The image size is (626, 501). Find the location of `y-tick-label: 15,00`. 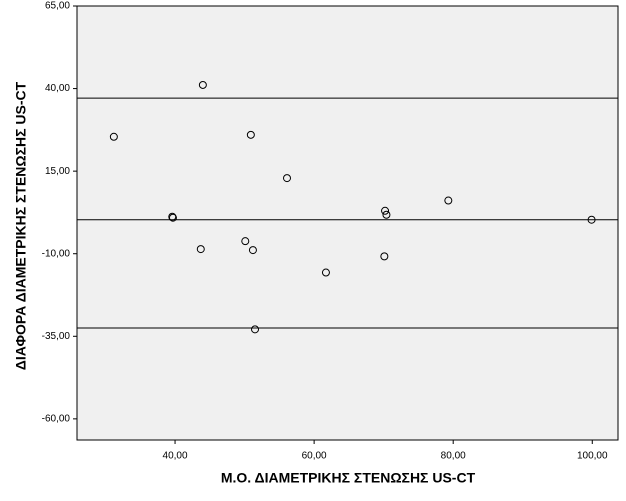

y-tick-label: 15,00 is located at coordinates (57, 171).